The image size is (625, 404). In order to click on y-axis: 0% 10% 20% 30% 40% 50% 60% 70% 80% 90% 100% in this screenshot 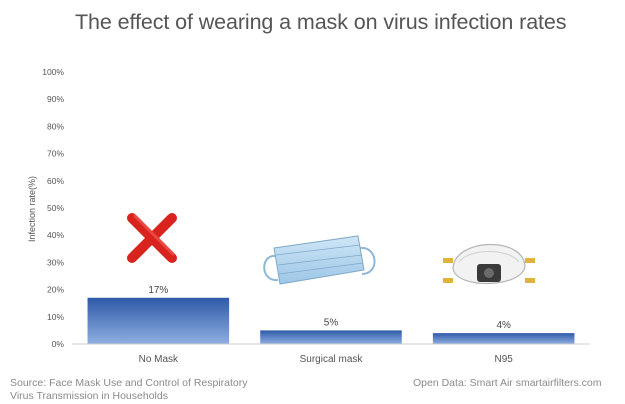, I will do `click(53, 208)`.